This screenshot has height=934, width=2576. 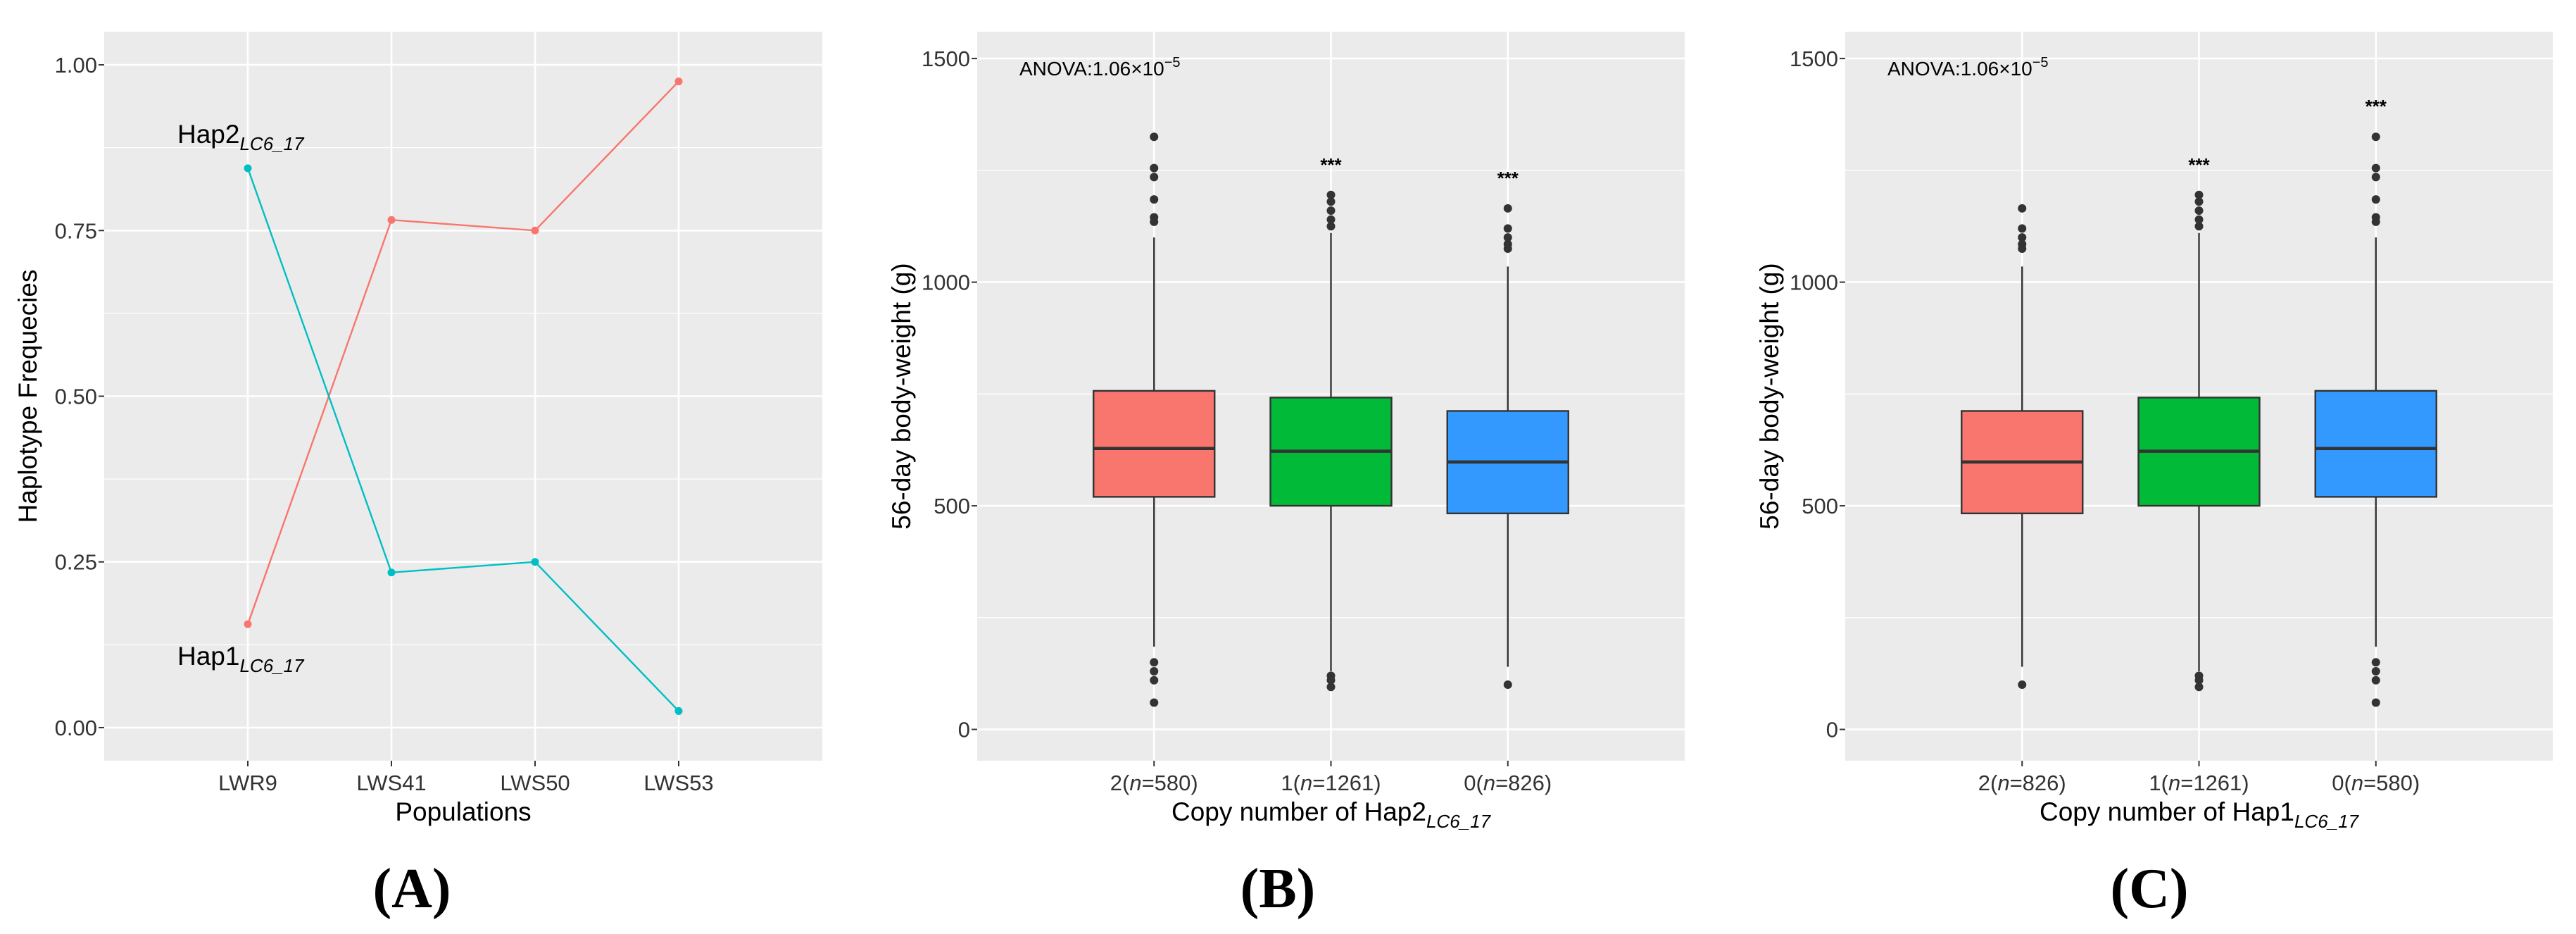 What do you see at coordinates (678, 783) in the screenshot?
I see `x-tick-label: LWS53` at bounding box center [678, 783].